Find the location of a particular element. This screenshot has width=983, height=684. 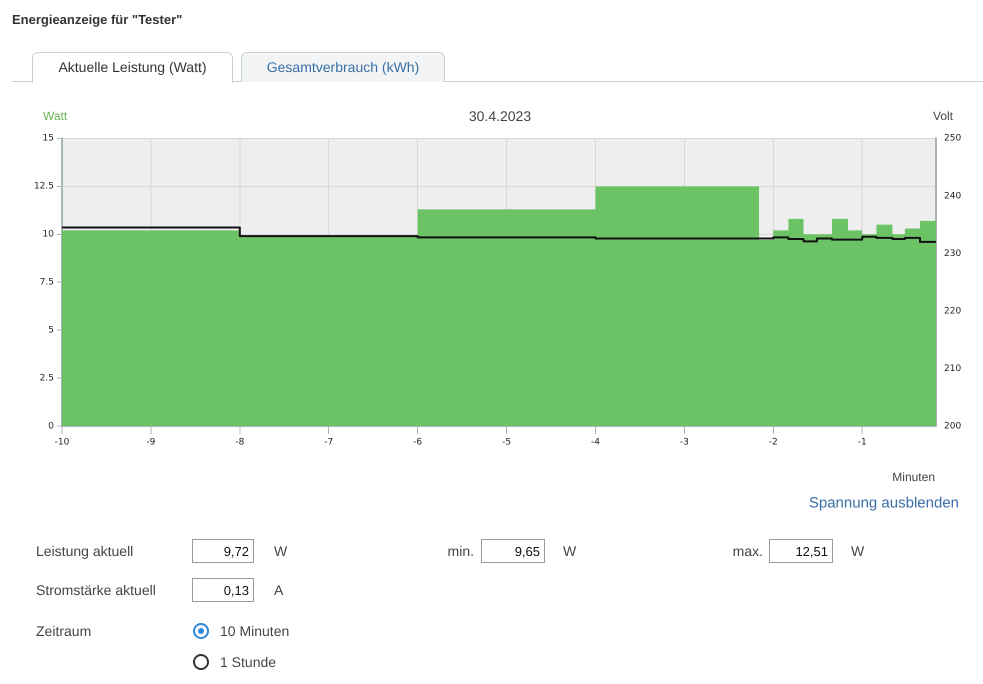

text: 1 Stunde is located at coordinates (248, 662).